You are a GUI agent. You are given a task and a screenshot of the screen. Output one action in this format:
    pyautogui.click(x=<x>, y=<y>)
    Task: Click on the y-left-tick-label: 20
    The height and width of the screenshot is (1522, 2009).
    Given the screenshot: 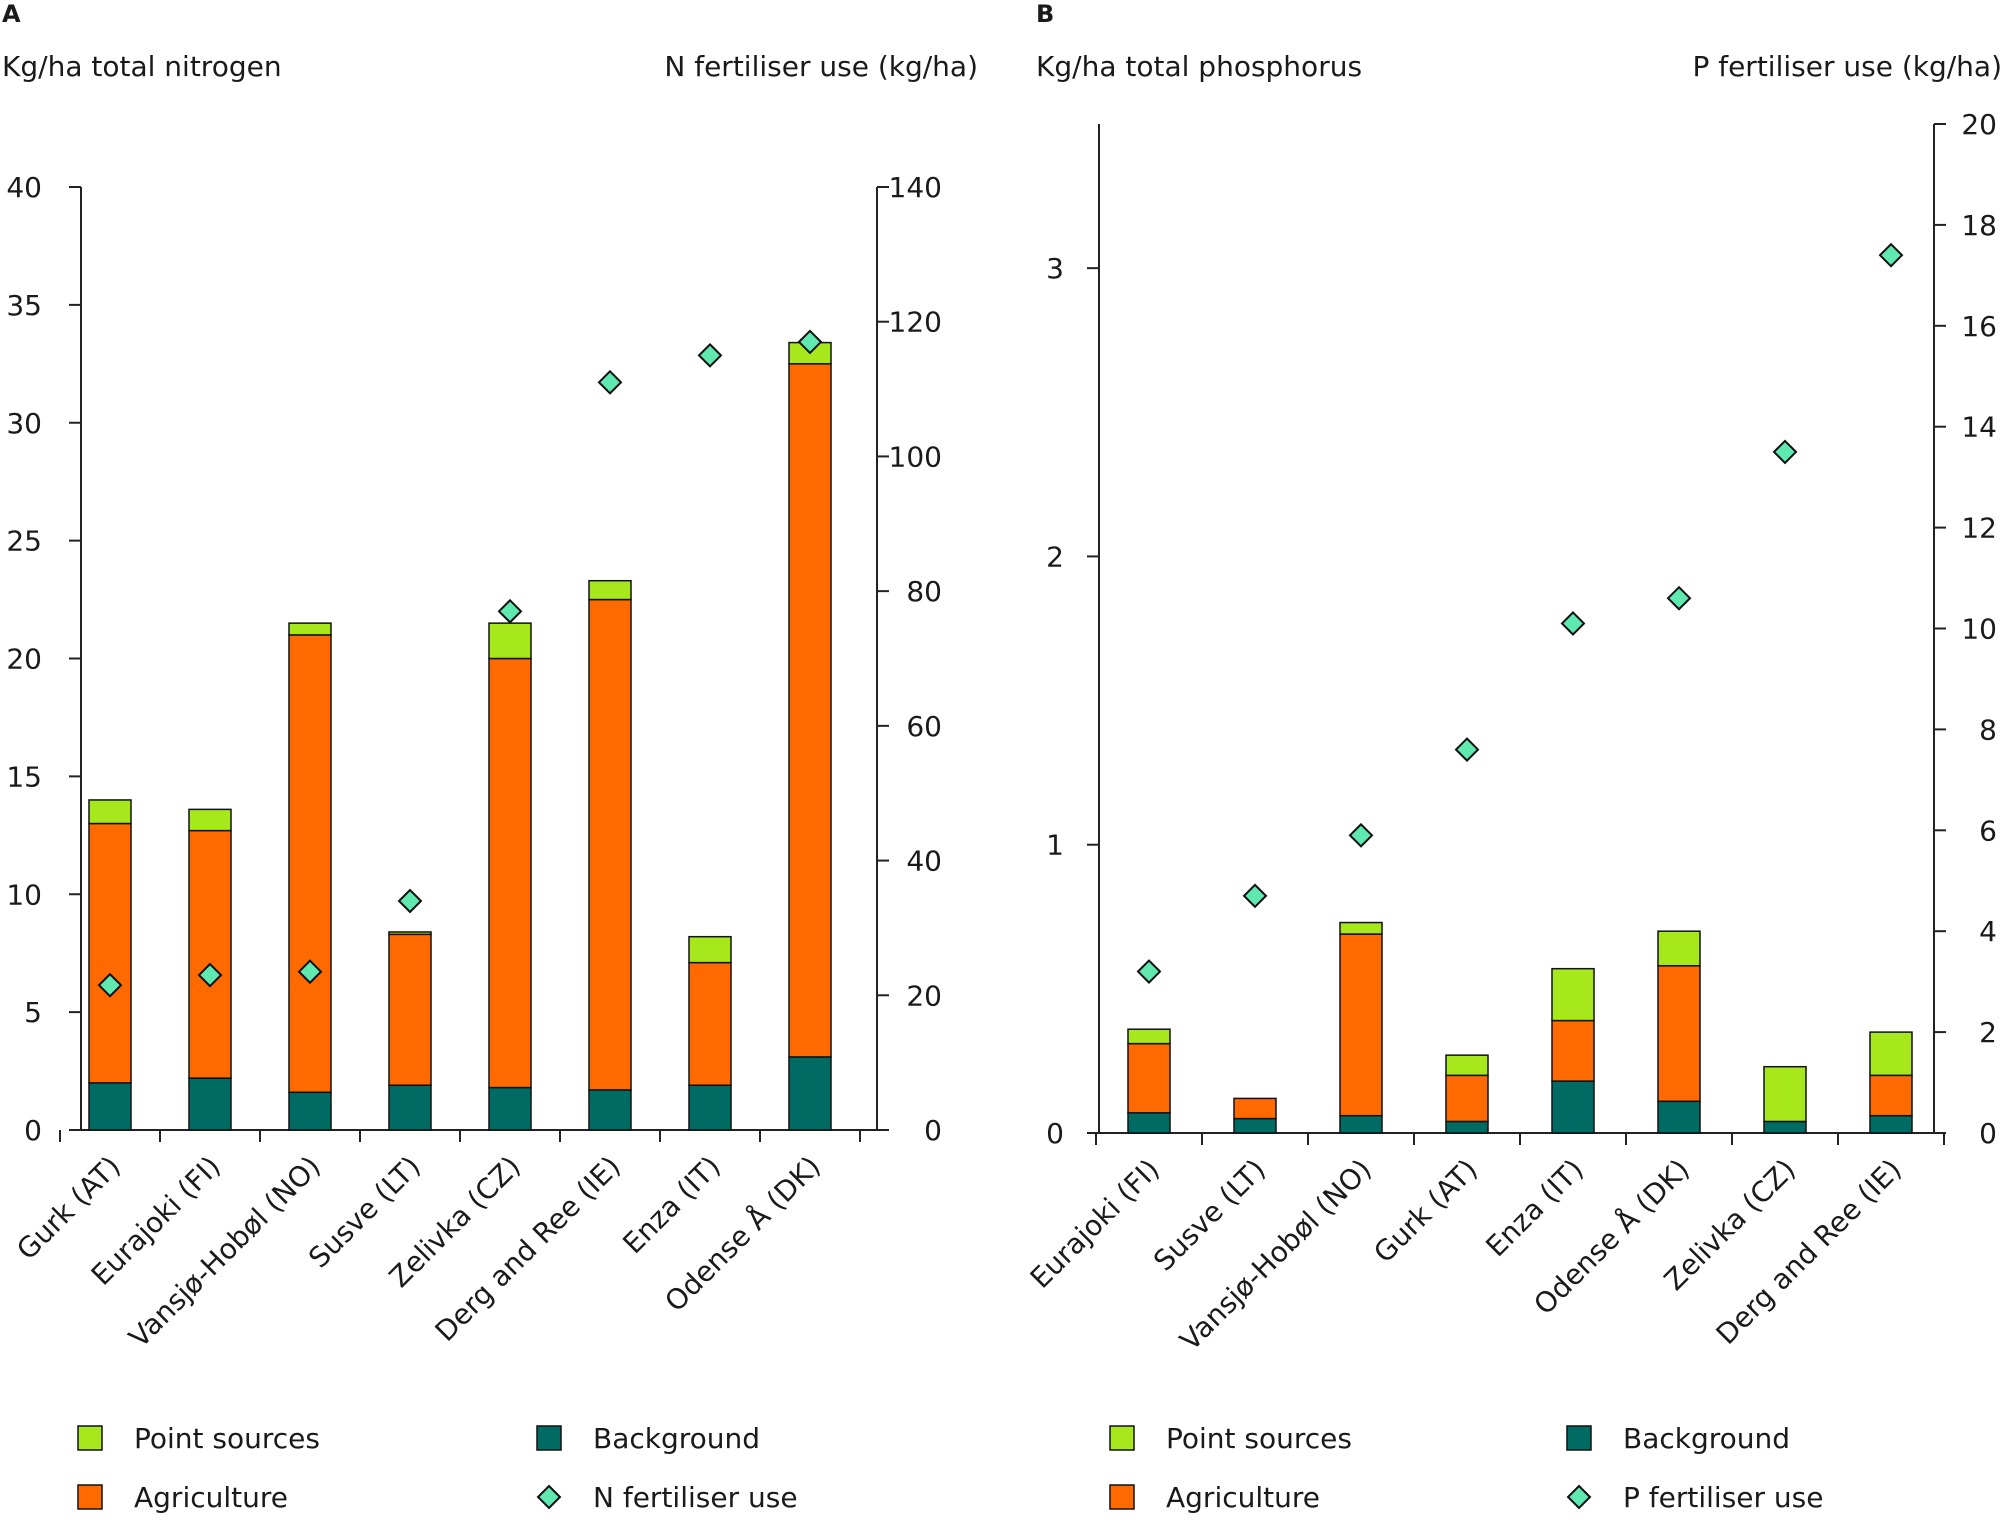 What is the action you would take?
    pyautogui.click(x=24, y=659)
    